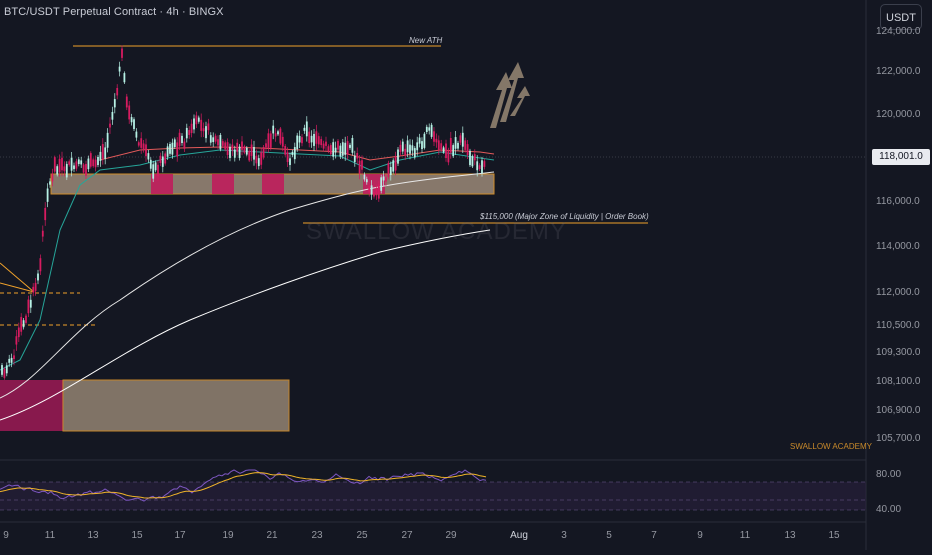  I want to click on rsi-tick-label: 80.00, so click(889, 474).